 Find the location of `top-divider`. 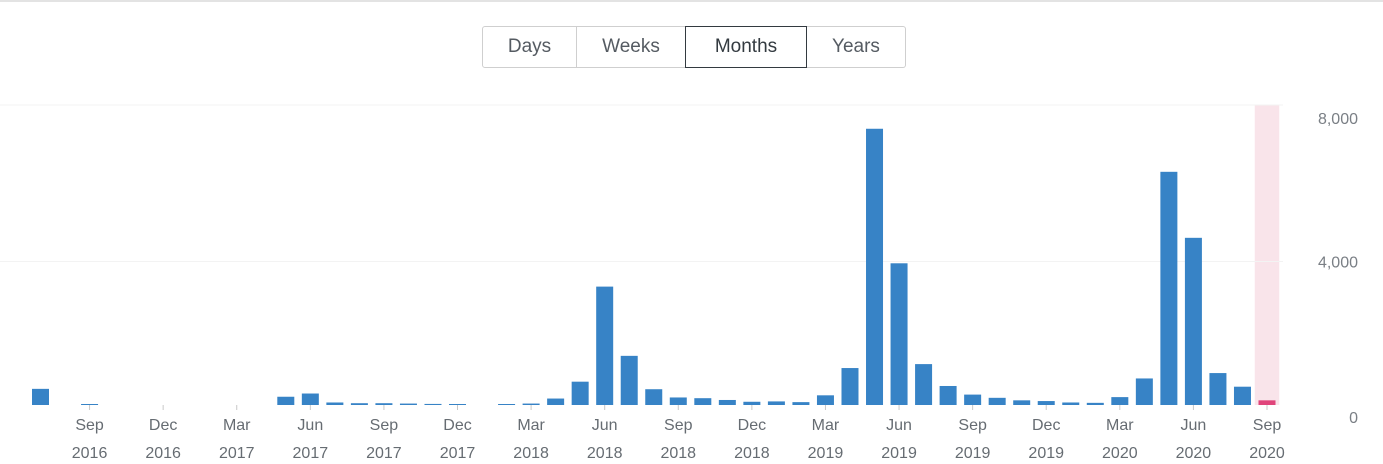

top-divider is located at coordinates (691, 1).